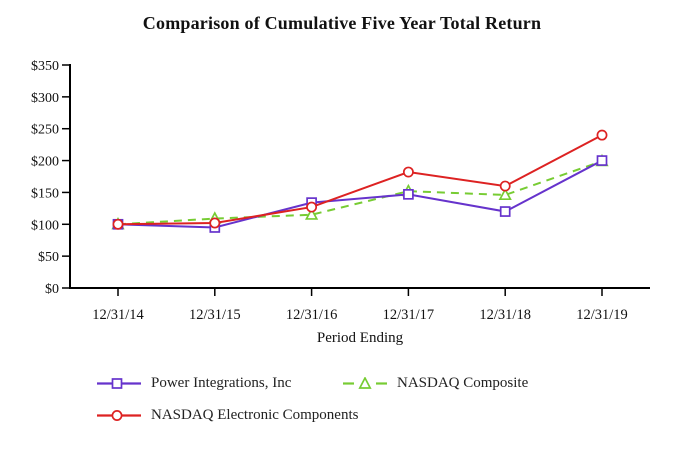 Image resolution: width=684 pixels, height=453 pixels. What do you see at coordinates (215, 315) in the screenshot?
I see `x-tick-label: 12/31/15` at bounding box center [215, 315].